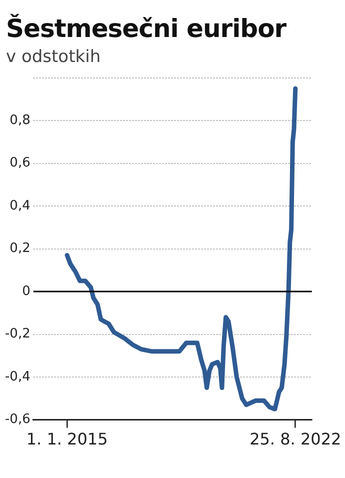 Image resolution: width=345 pixels, height=478 pixels. Describe the element at coordinates (20, 206) in the screenshot. I see `y-tick-label: 0,4` at that location.